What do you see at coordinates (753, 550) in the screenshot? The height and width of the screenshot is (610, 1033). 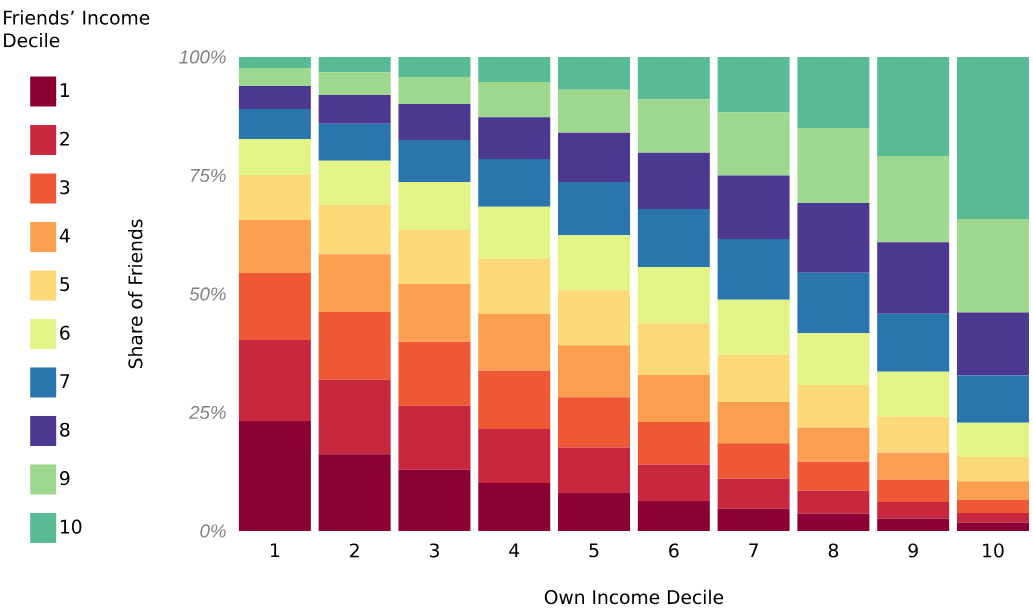 I see `x-tick-label: 7` at bounding box center [753, 550].